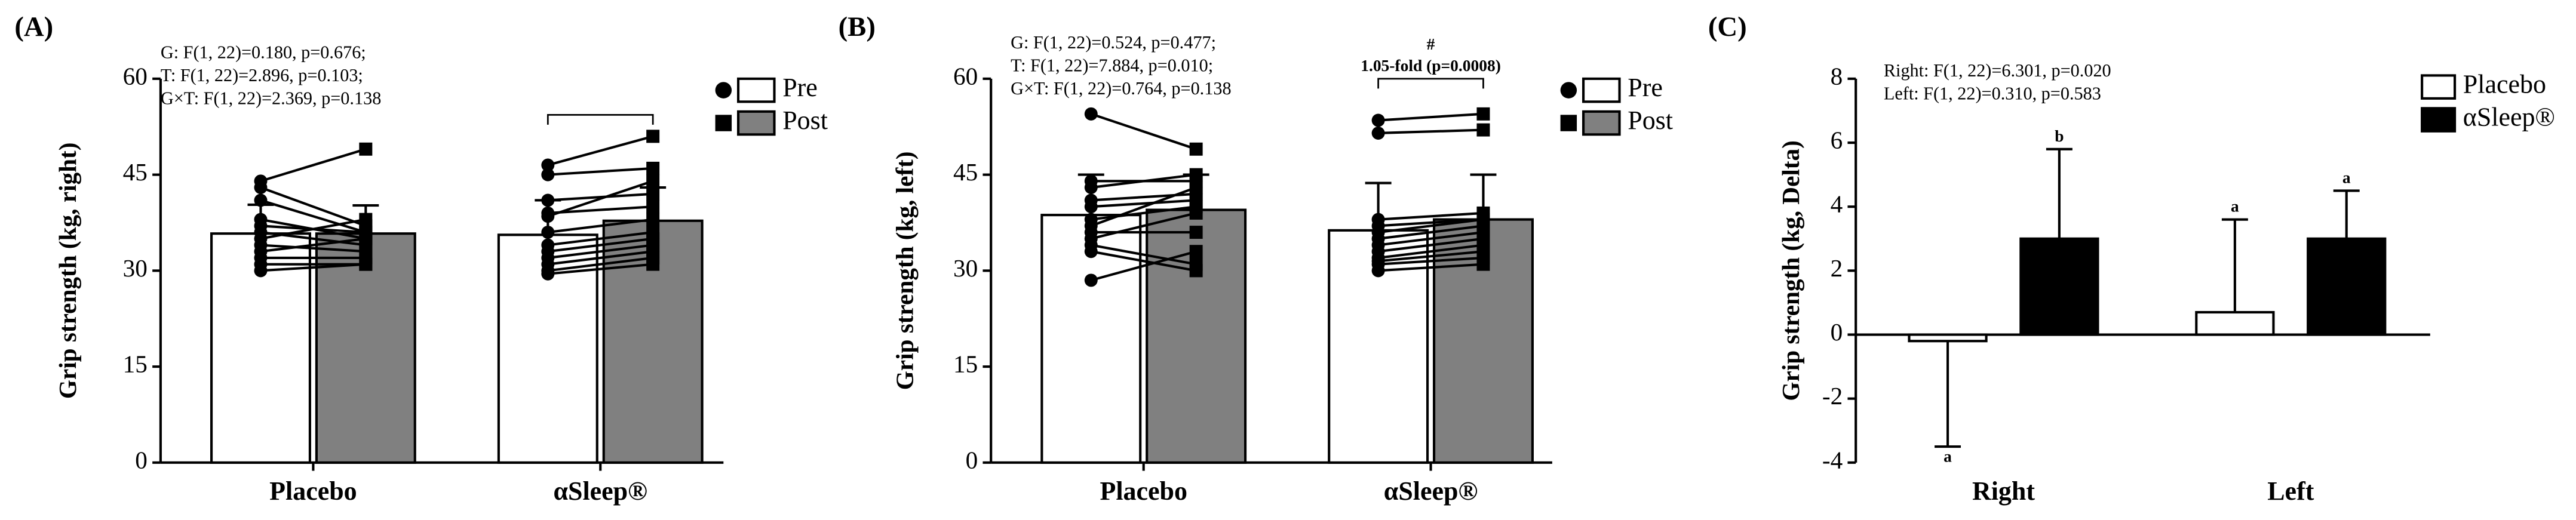 This screenshot has height=520, width=2576. I want to click on legend-label: Pre, so click(1645, 87).